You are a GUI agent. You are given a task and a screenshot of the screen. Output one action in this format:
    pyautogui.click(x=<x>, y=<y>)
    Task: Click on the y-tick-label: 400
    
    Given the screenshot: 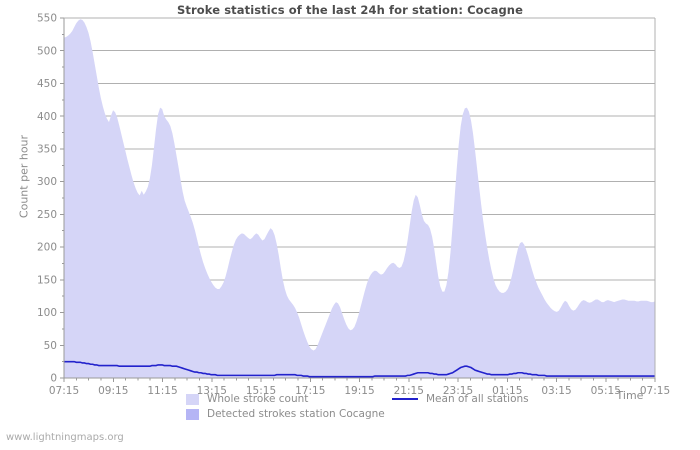 What is the action you would take?
    pyautogui.click(x=47, y=117)
    